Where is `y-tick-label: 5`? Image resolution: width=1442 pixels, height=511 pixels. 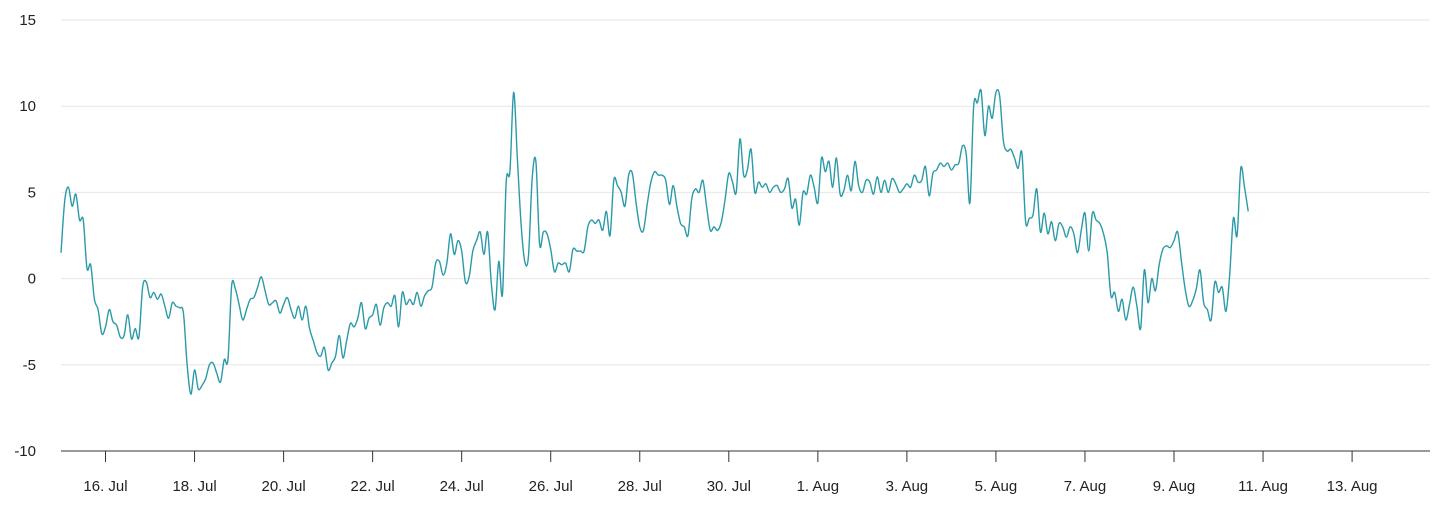 y-tick-label: 5 is located at coordinates (32, 192).